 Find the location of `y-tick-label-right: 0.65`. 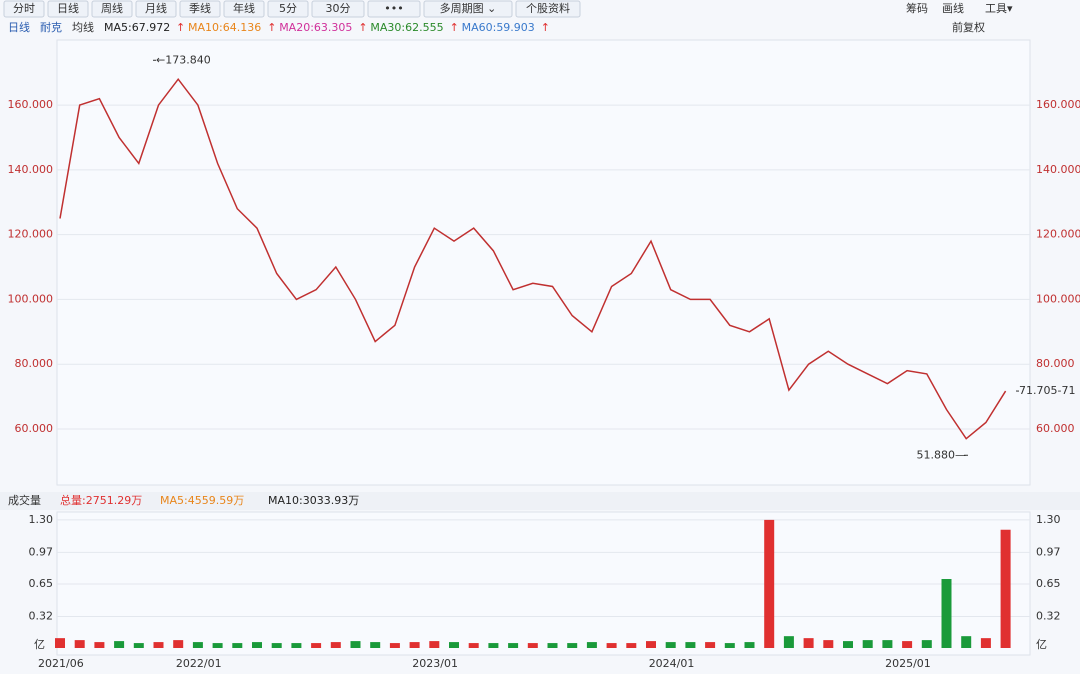

y-tick-label-right: 0.65 is located at coordinates (1048, 583).